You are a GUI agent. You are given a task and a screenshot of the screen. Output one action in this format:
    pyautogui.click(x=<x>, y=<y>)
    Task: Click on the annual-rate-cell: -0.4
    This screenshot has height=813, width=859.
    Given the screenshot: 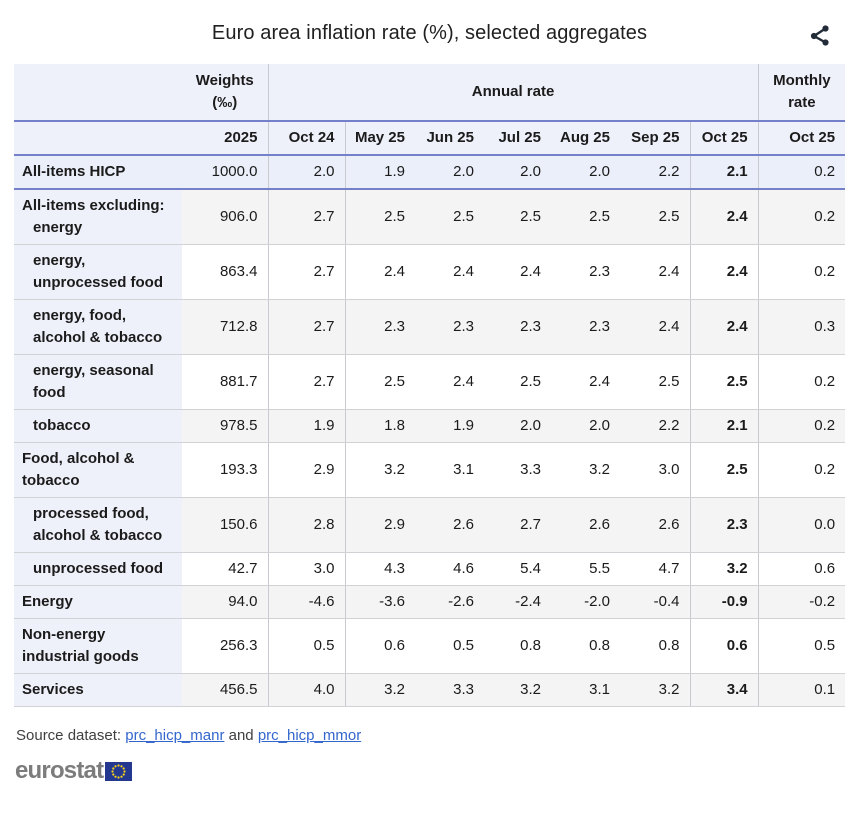 What is the action you would take?
    pyautogui.click(x=655, y=602)
    